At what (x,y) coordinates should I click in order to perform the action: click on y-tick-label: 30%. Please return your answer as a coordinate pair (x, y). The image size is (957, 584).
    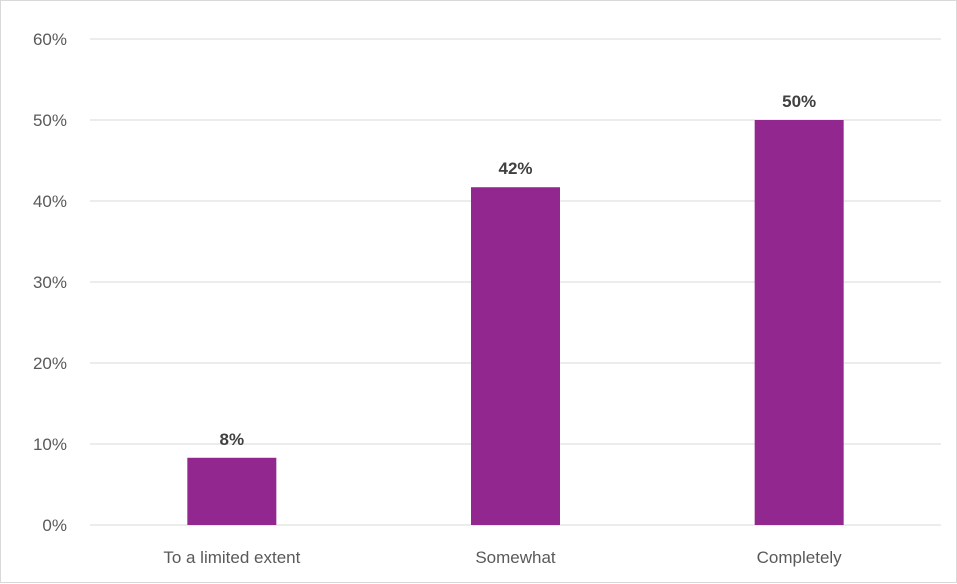
    Looking at the image, I should click on (50, 282).